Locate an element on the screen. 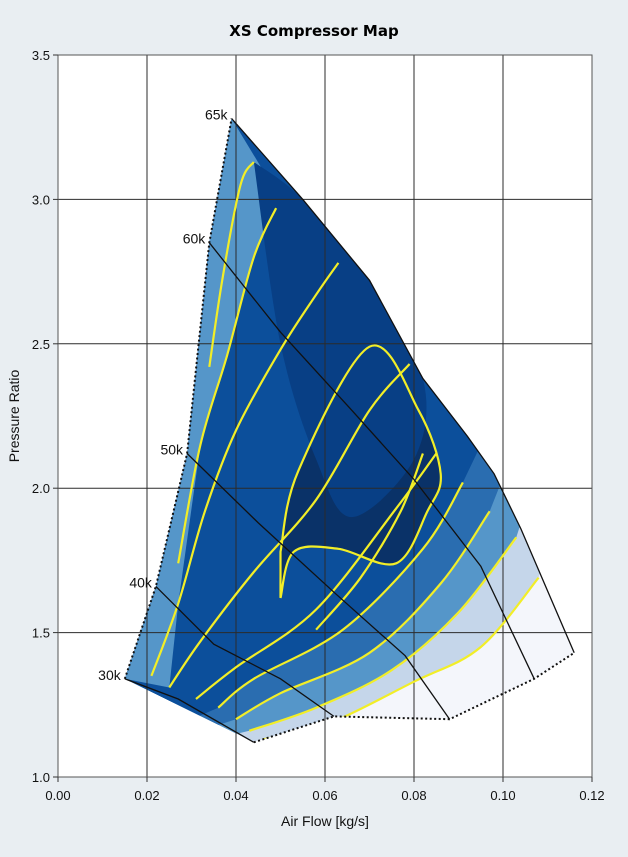 The height and width of the screenshot is (857, 628). y-tick-label: 2.5 is located at coordinates (41, 344).